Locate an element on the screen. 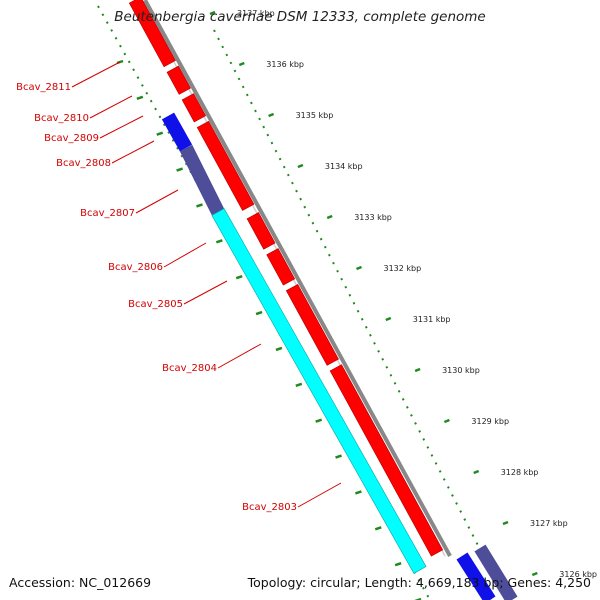 The width and height of the screenshot is (600, 600). kbp-tick-label: 3137 kbp is located at coordinates (256, 13).